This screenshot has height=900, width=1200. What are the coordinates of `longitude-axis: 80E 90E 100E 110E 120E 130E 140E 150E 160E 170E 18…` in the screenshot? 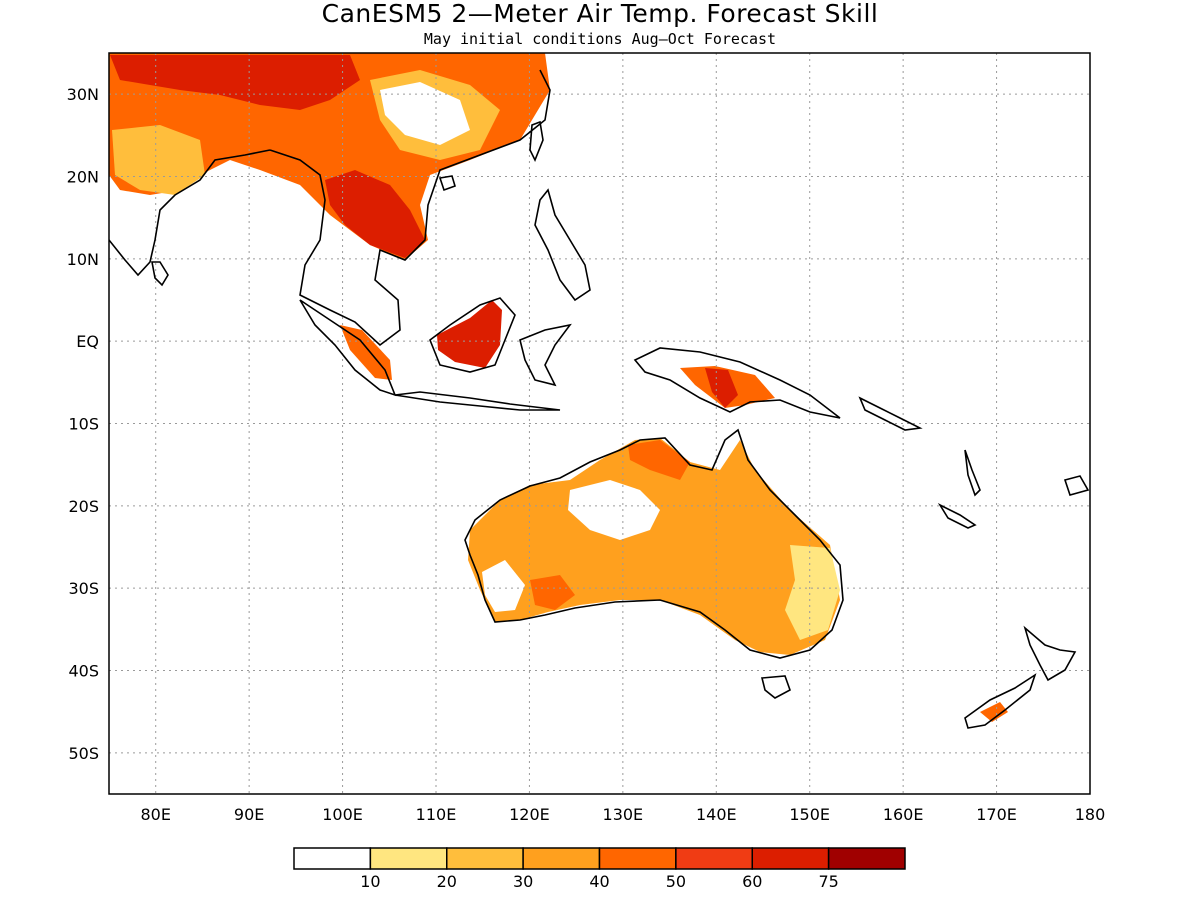 It's located at (622, 814).